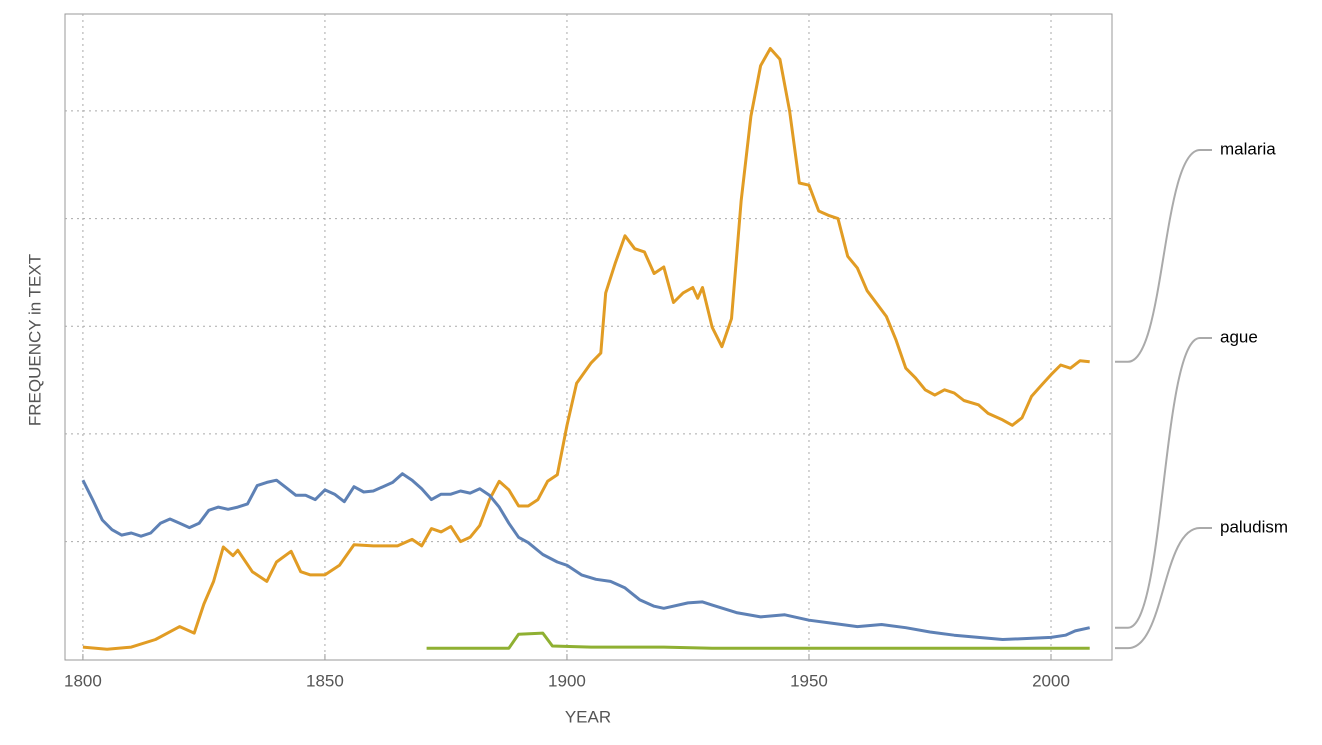 The image size is (1322, 745). I want to click on legend-label: malaria, so click(1248, 148).